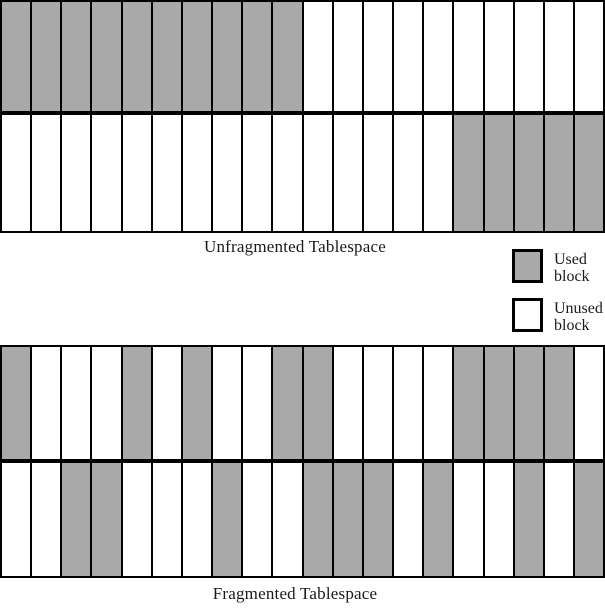  What do you see at coordinates (295, 246) in the screenshot?
I see `unfragmented-tablespace-label: Unfragmented Tablespace` at bounding box center [295, 246].